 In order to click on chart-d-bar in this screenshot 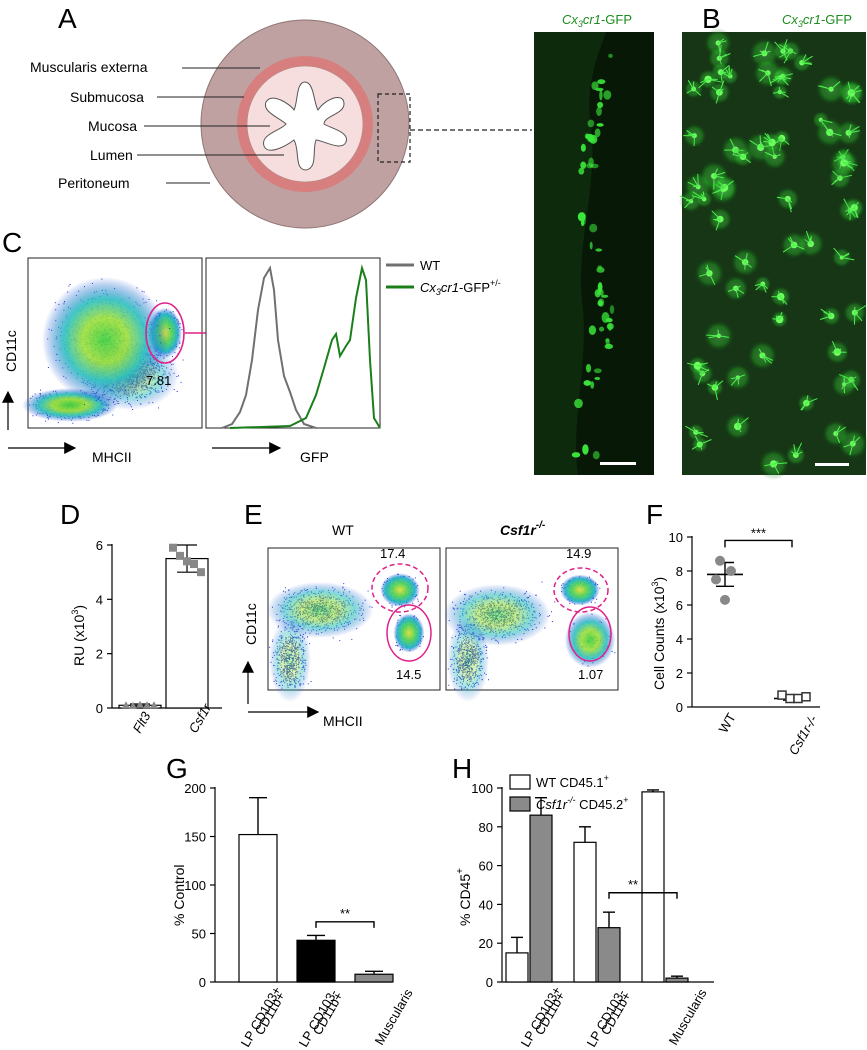, I will do `click(187, 633)`.